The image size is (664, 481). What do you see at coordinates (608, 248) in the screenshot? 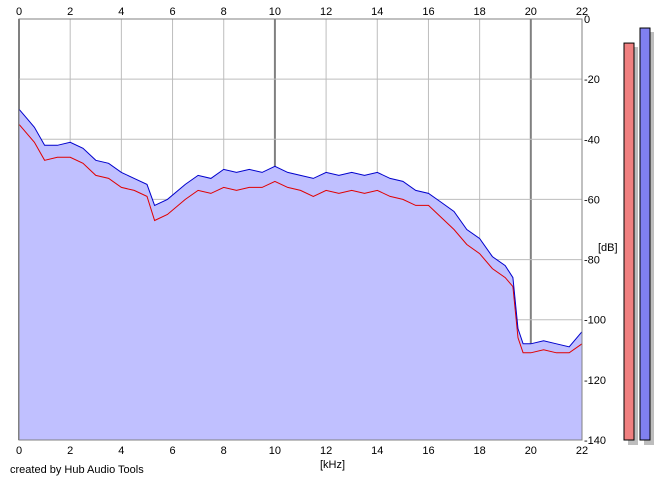
I see `y-axis-label: [dB]` at bounding box center [608, 248].